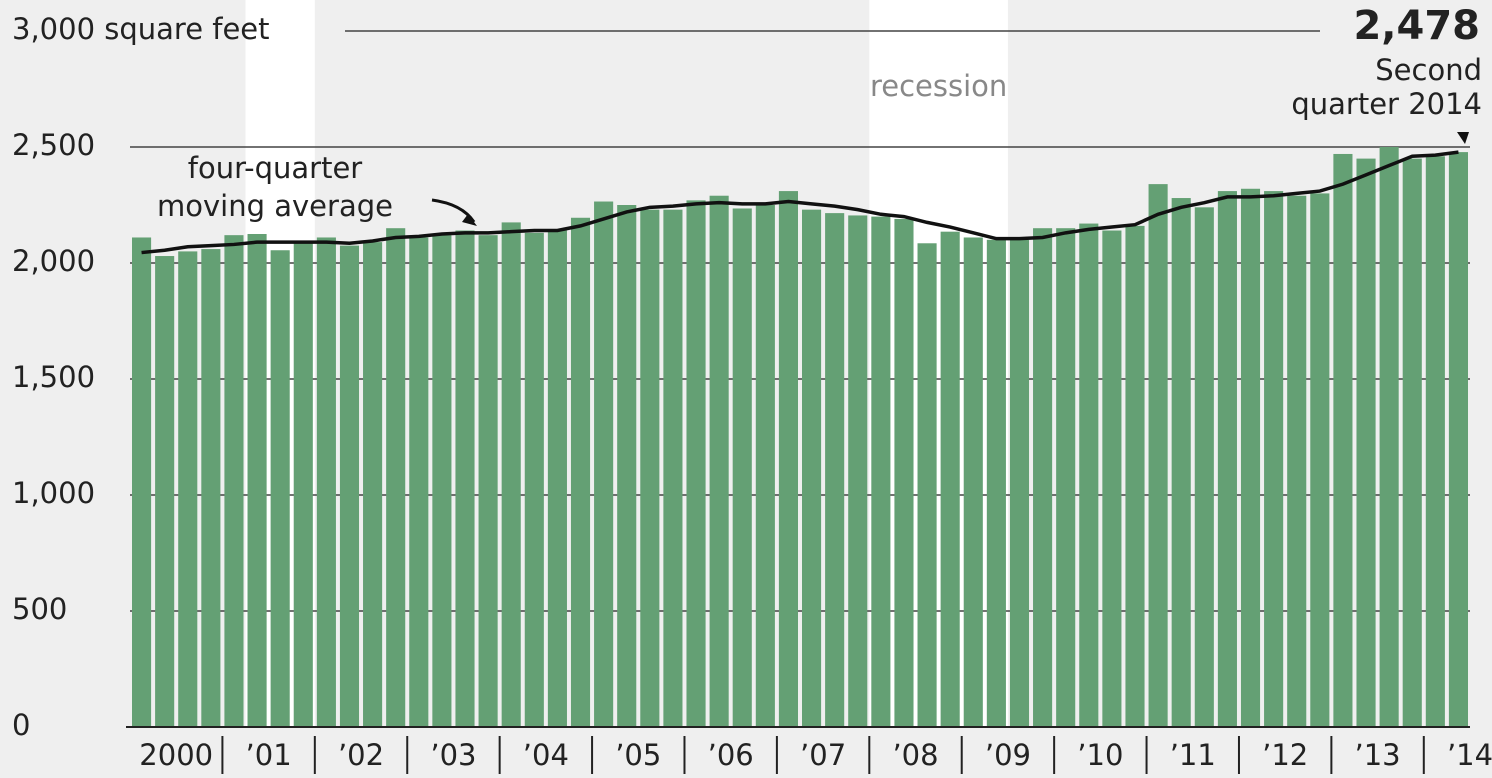  What do you see at coordinates (823, 755) in the screenshot?
I see `x-tick-label: ’07` at bounding box center [823, 755].